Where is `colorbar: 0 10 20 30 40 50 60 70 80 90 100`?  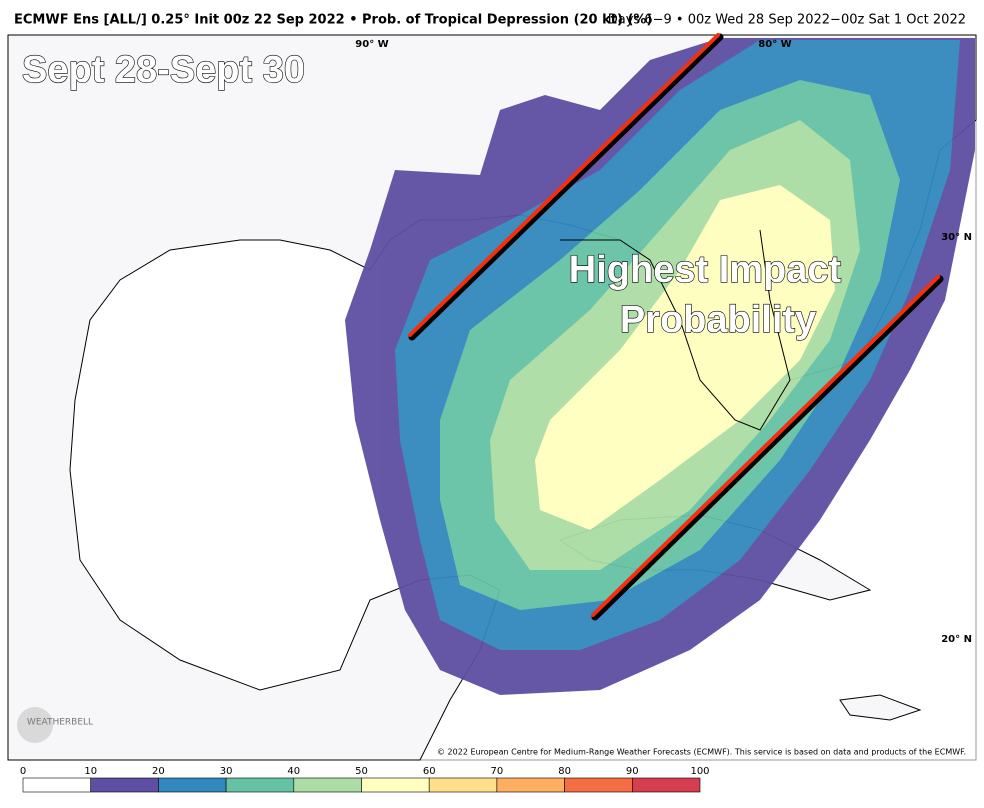 colorbar: 0 10 20 30 40 50 60 70 80 90 100 is located at coordinates (365, 779).